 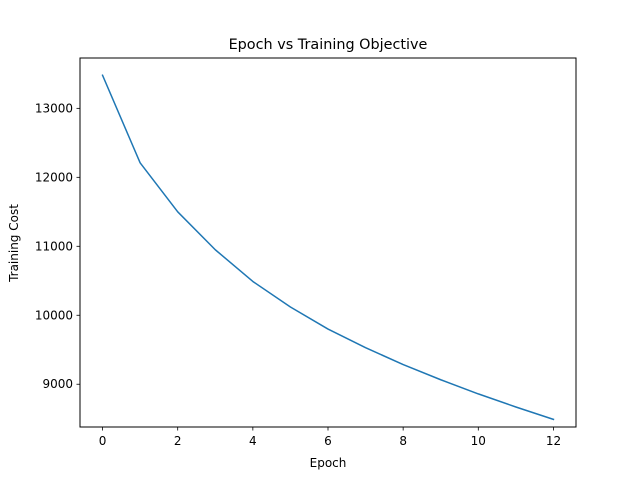 I want to click on x-tick-label: 2, so click(x=178, y=441).